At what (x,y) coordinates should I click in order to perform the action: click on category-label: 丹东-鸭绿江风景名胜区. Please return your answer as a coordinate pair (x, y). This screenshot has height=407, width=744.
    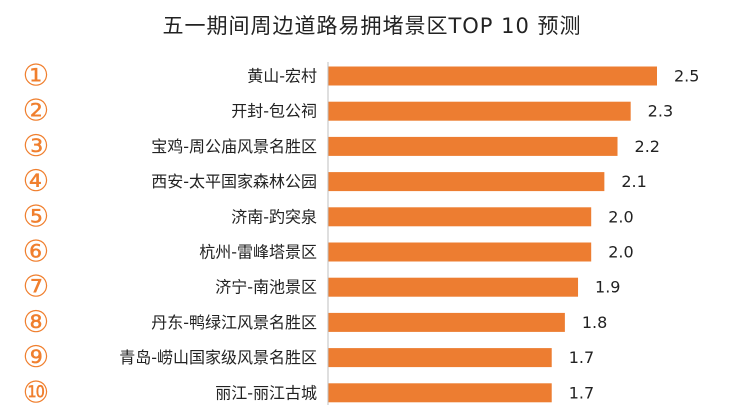
    Looking at the image, I should click on (234, 322).